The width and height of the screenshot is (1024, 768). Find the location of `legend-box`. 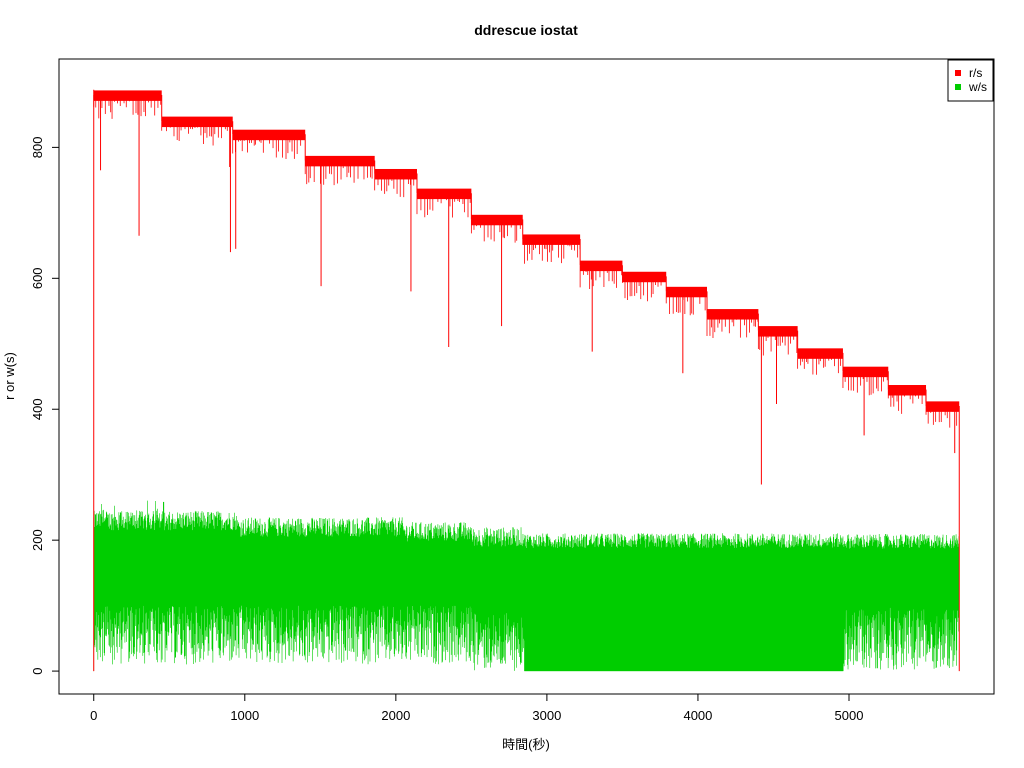

legend-box is located at coordinates (970, 80).